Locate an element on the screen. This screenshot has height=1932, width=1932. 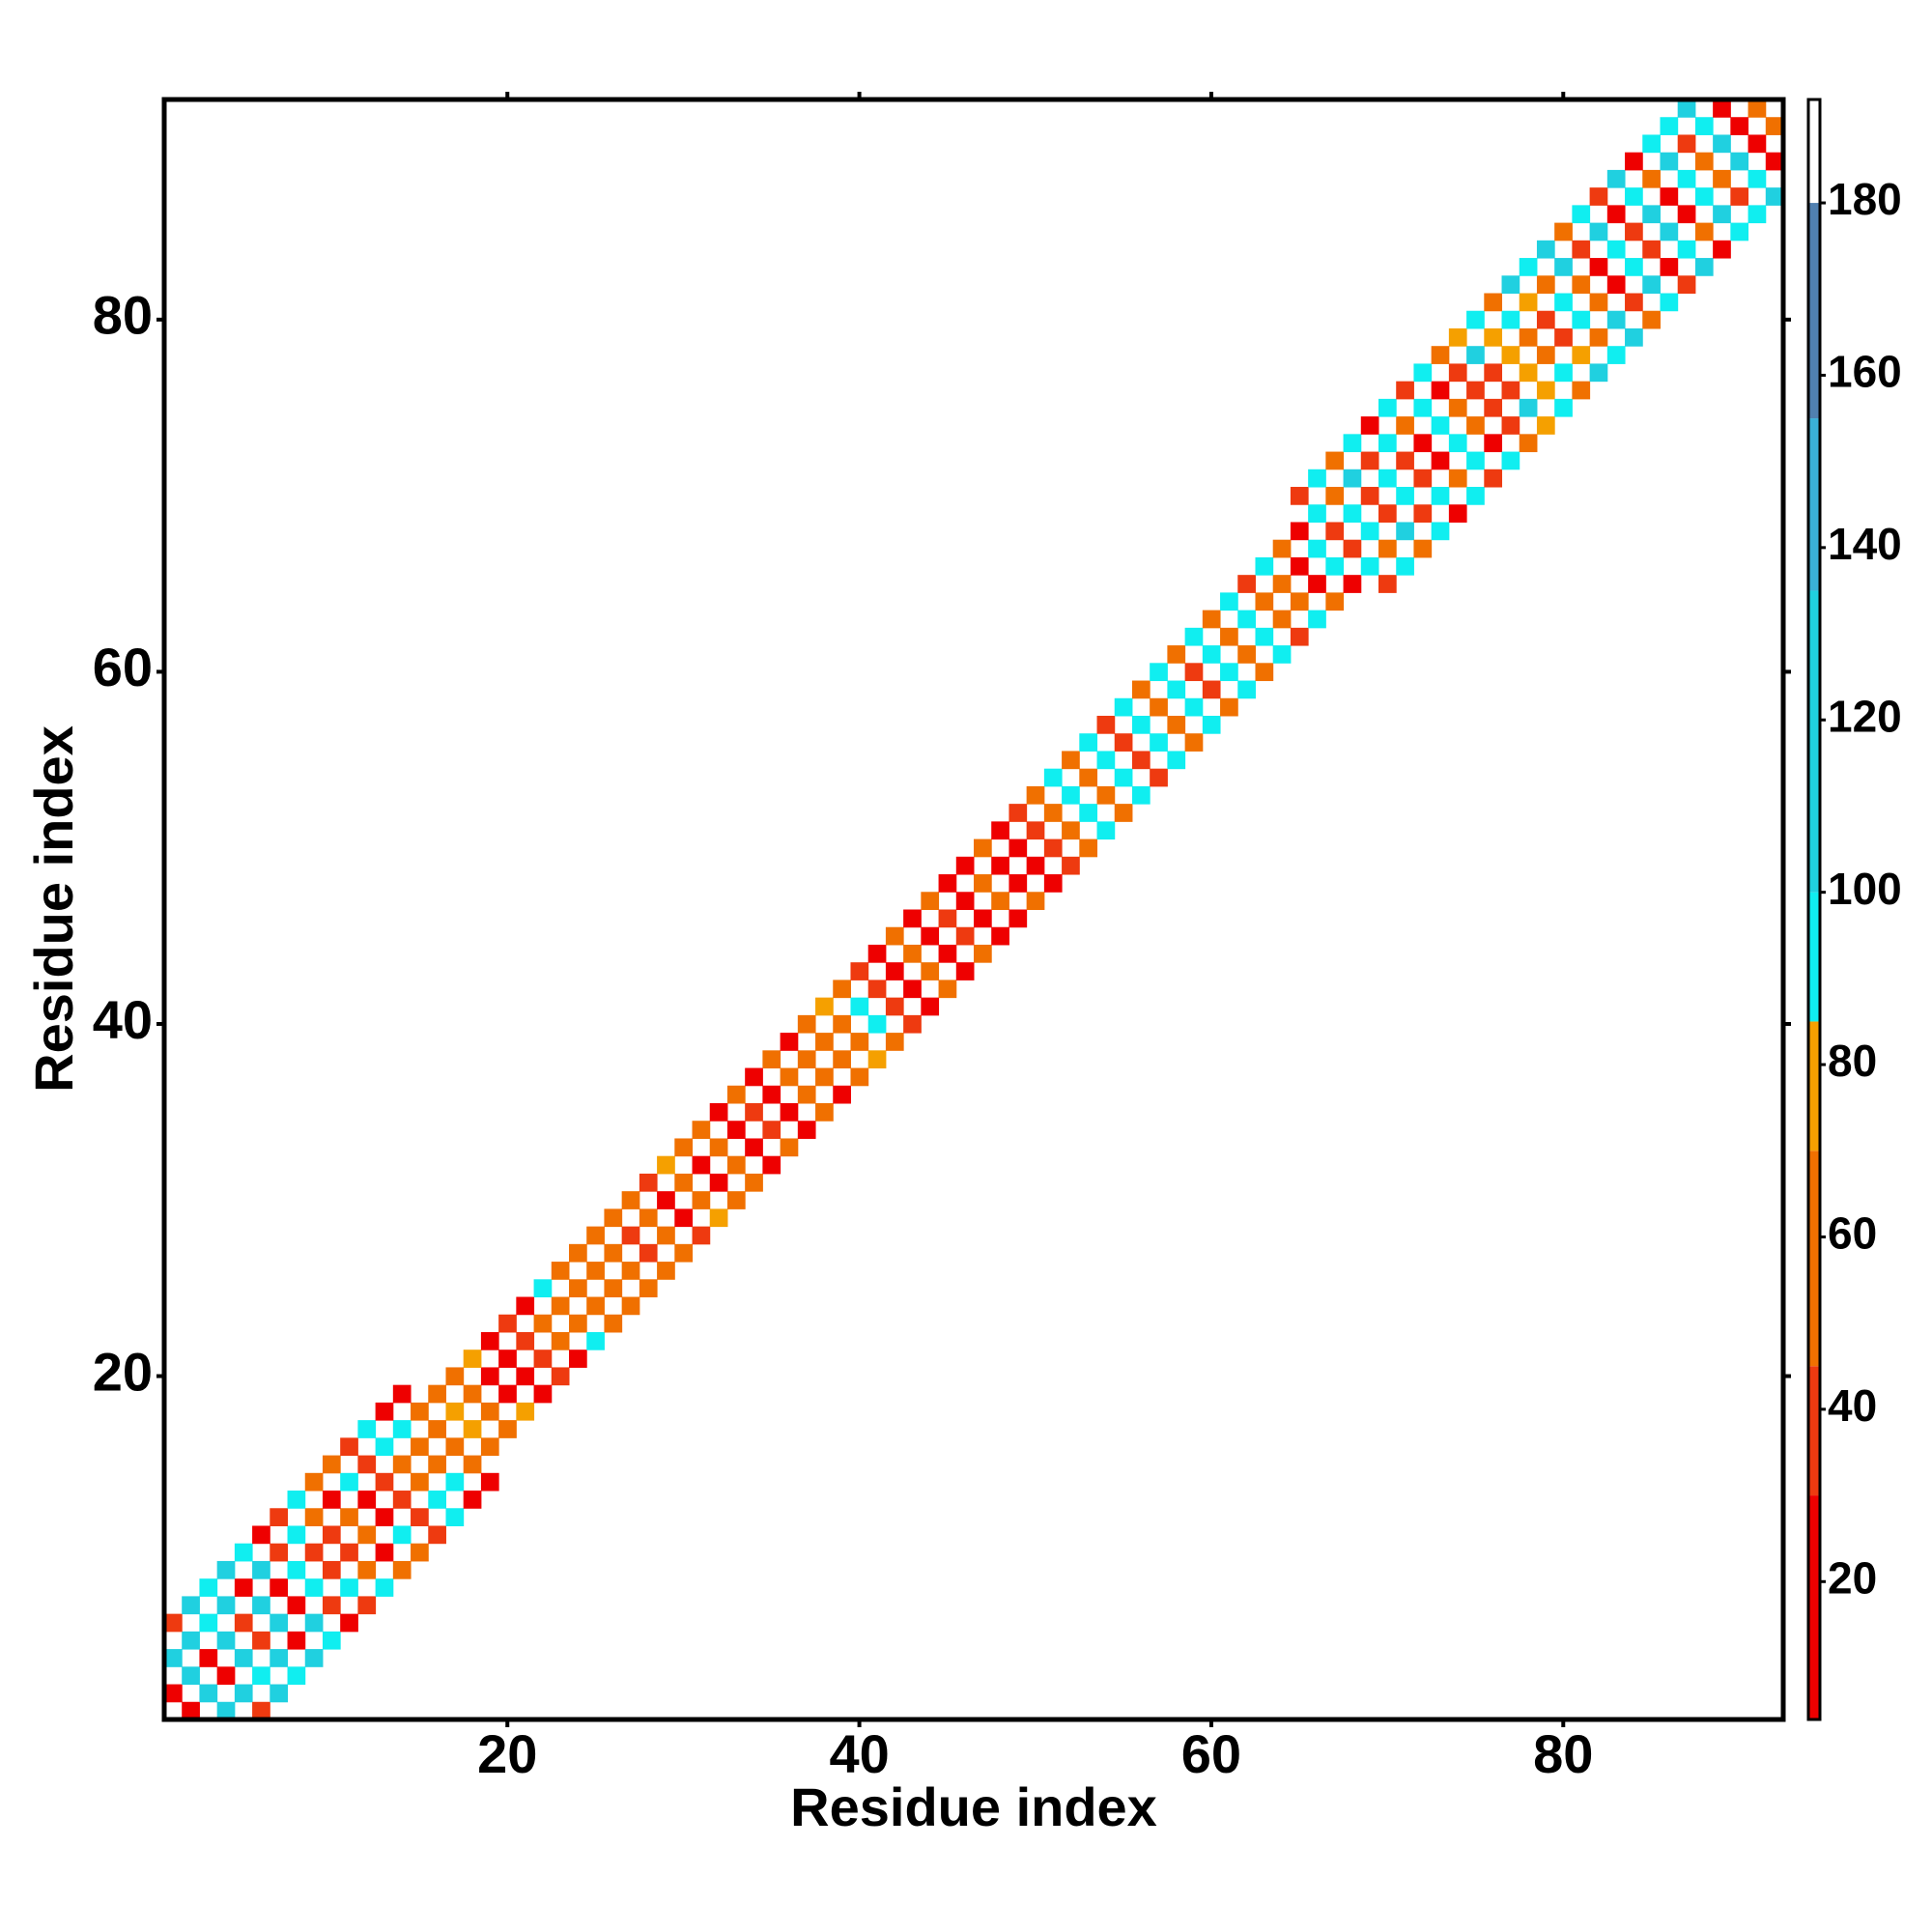
x-axis-label: Residue index is located at coordinates (973, 1806).